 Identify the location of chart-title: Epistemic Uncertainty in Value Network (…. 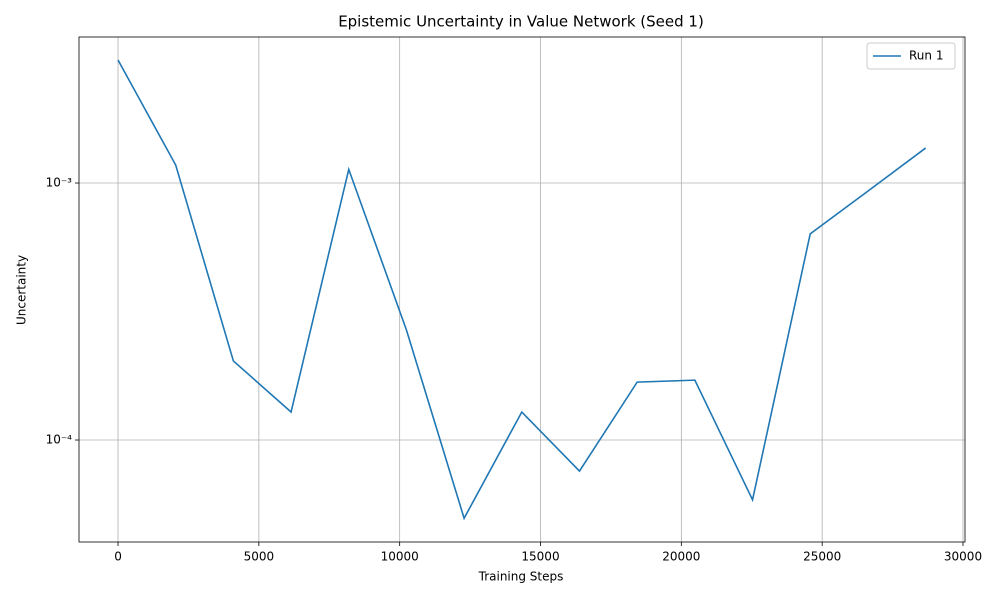
(521, 22).